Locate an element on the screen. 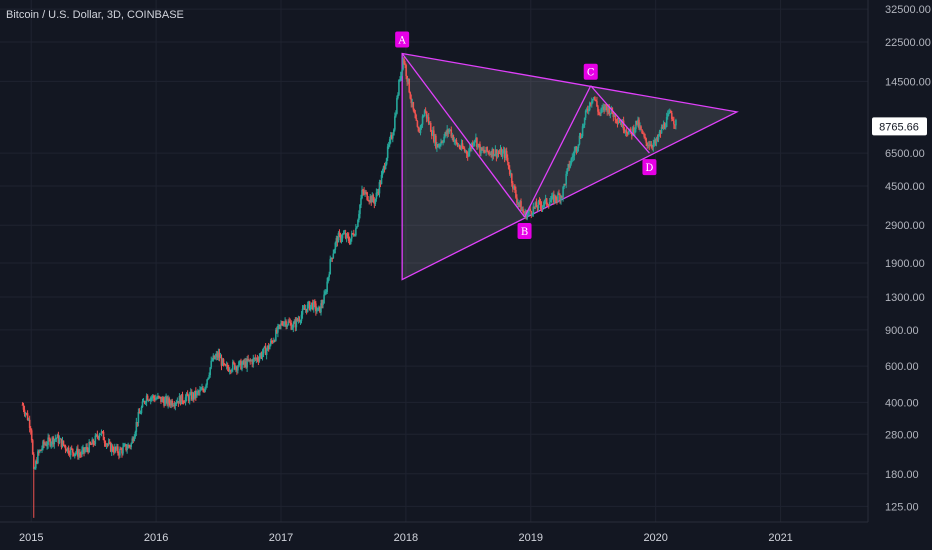 This screenshot has height=550, width=932. y-tick-label: 32500.00 is located at coordinates (908, 10).